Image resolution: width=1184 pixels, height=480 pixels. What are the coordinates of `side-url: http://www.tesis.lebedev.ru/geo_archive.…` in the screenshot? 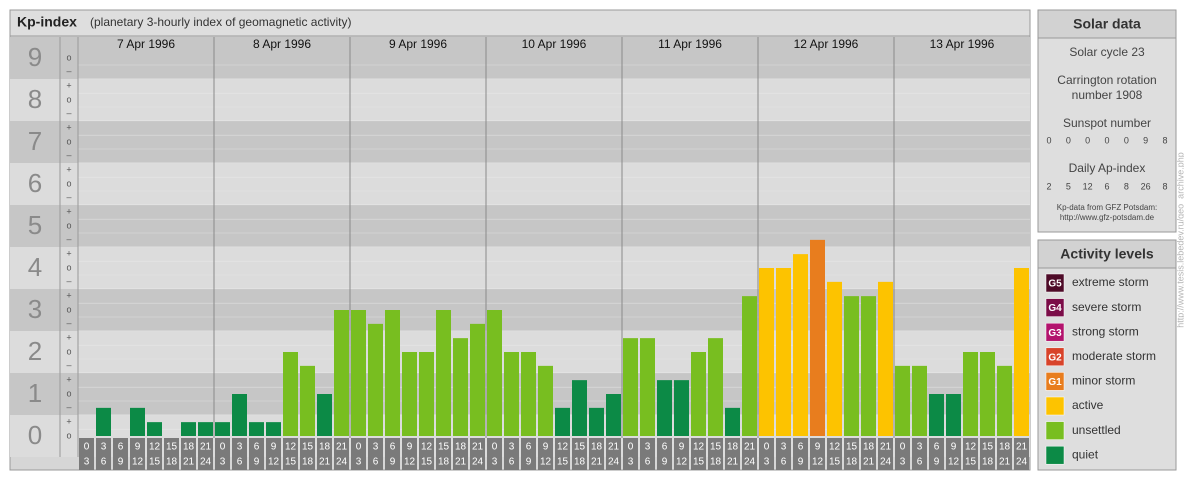 It's located at (1179, 239).